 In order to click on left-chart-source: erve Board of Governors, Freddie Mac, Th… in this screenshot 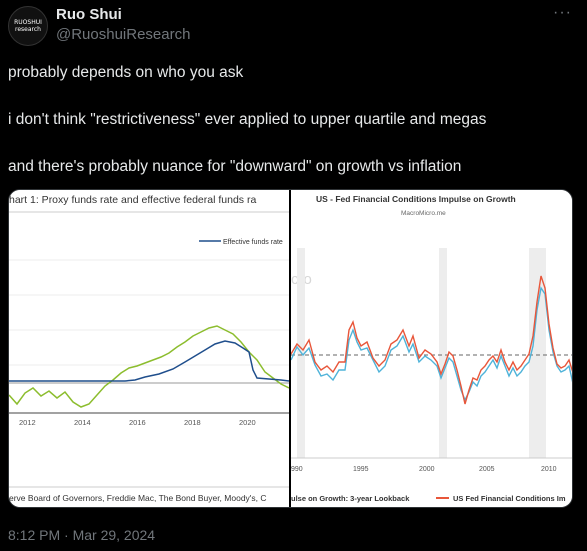, I will do `click(138, 498)`.